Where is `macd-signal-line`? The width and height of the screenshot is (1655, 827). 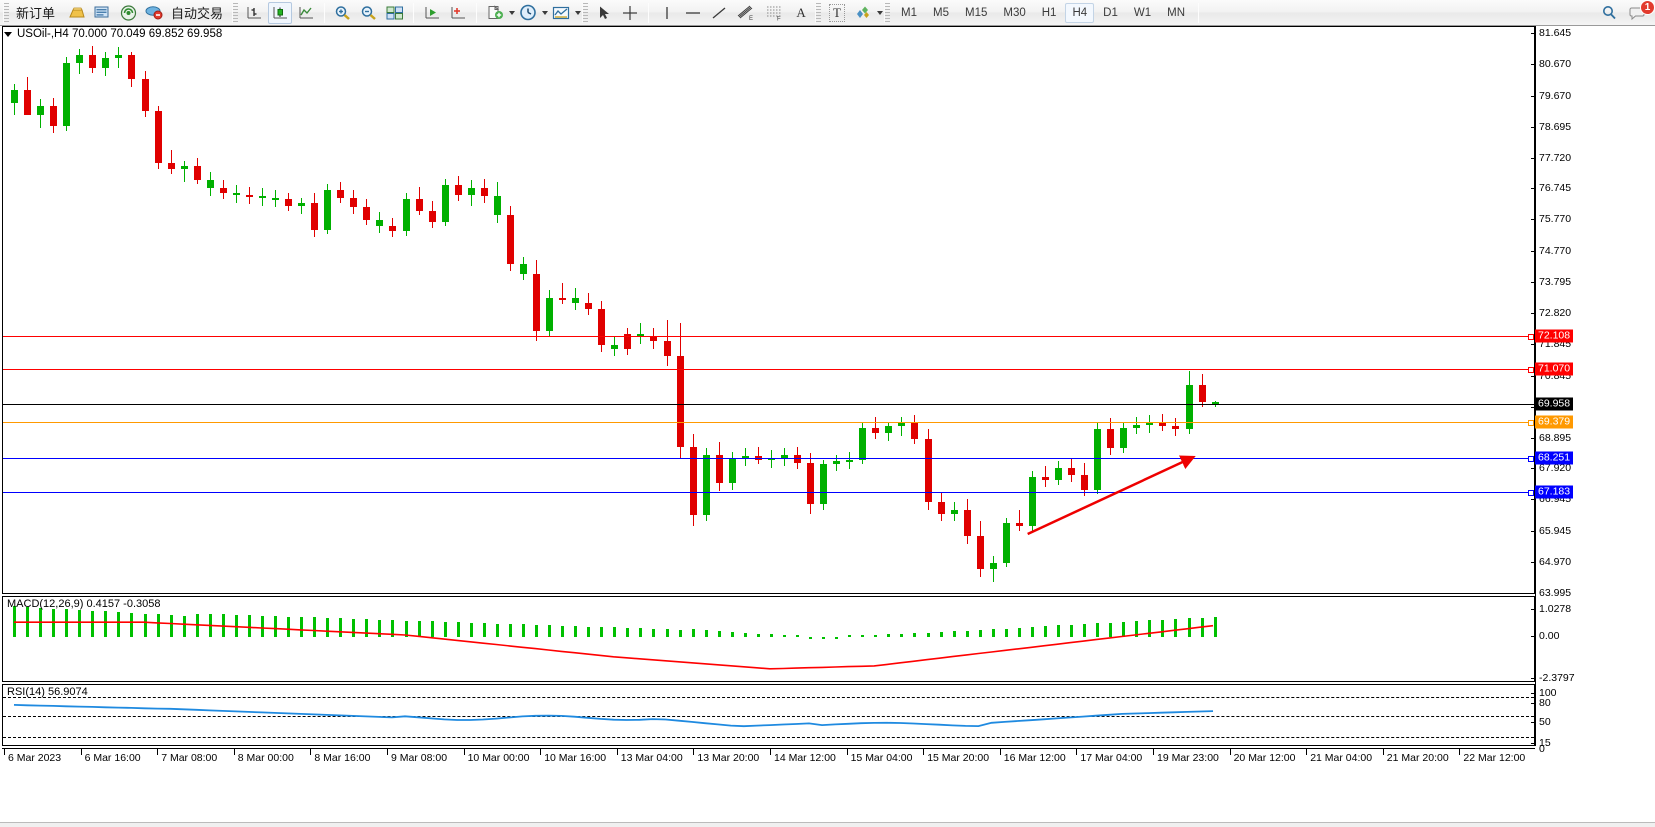
macd-signal-line is located at coordinates (613, 645).